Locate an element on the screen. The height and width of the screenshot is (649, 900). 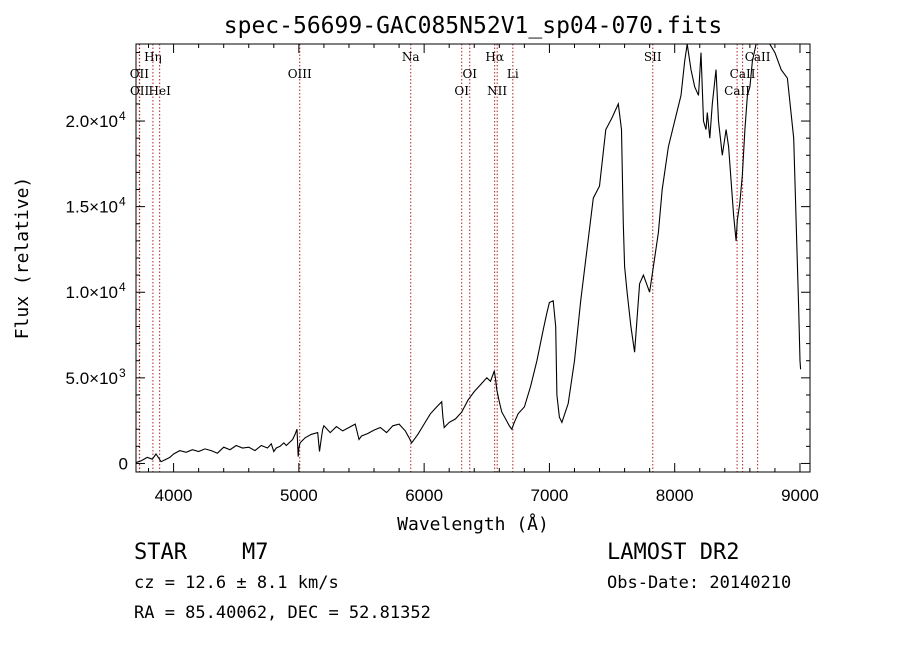
line-label-5: Na is located at coordinates (411, 57).